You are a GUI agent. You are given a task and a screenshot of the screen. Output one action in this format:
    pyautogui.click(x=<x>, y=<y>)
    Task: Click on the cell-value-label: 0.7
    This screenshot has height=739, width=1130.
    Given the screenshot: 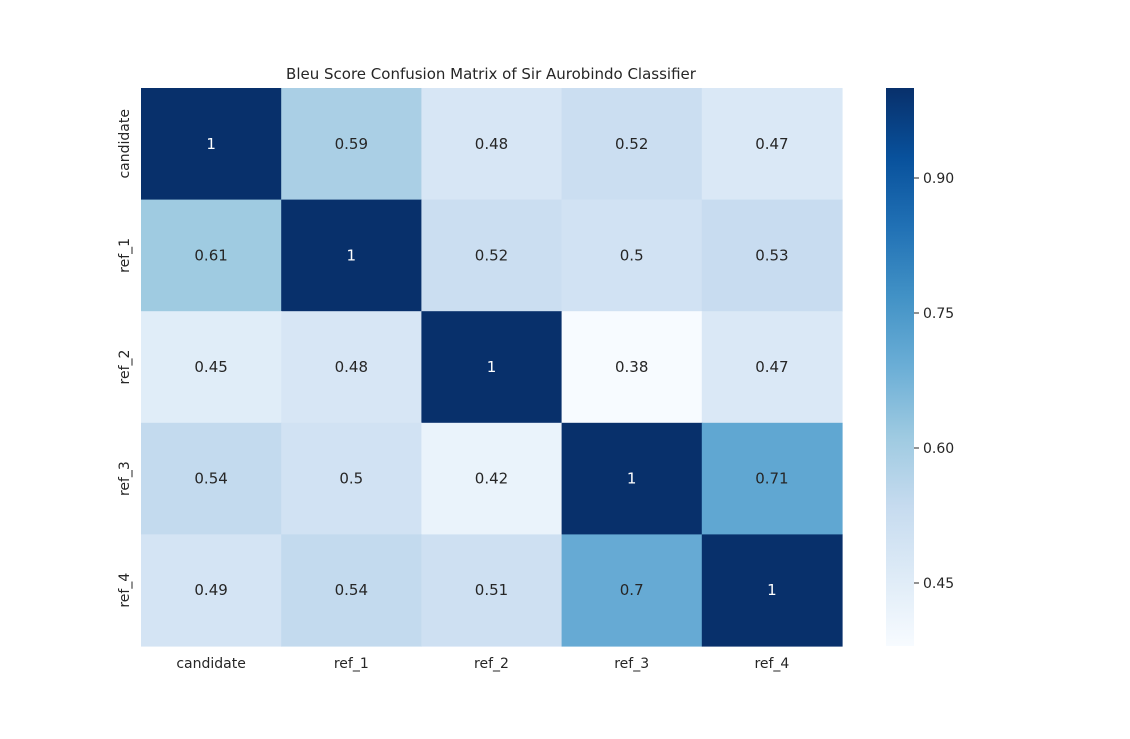 What is the action you would take?
    pyautogui.click(x=632, y=590)
    